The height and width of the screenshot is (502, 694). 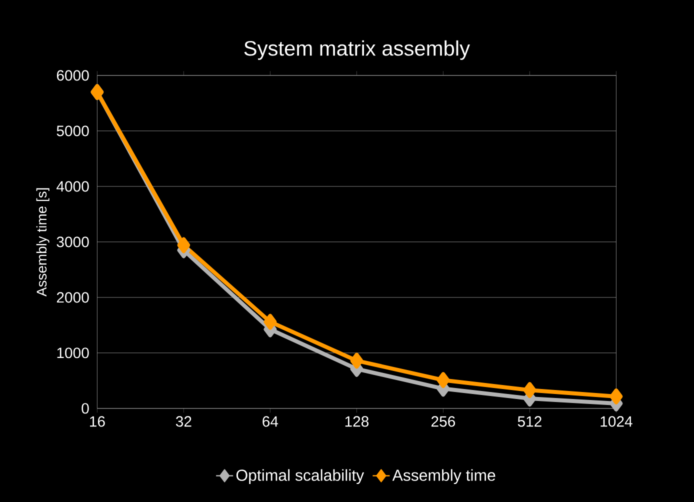 I want to click on y-tick-label: 3000, so click(x=72, y=242).